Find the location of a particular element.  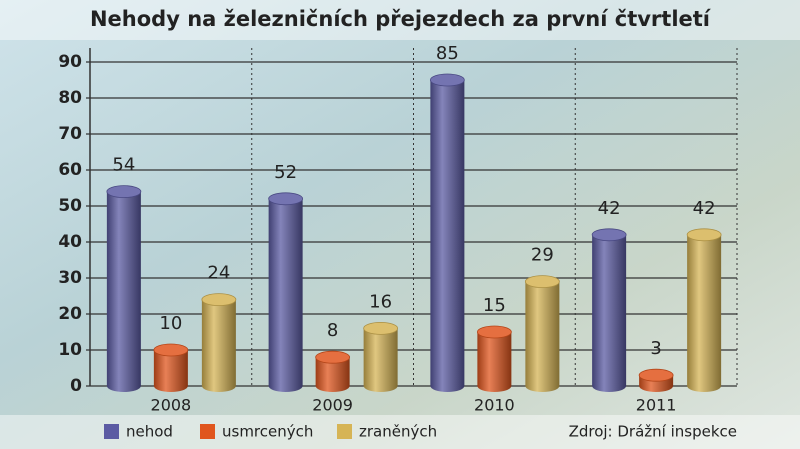

value-label: 29 is located at coordinates (542, 255).